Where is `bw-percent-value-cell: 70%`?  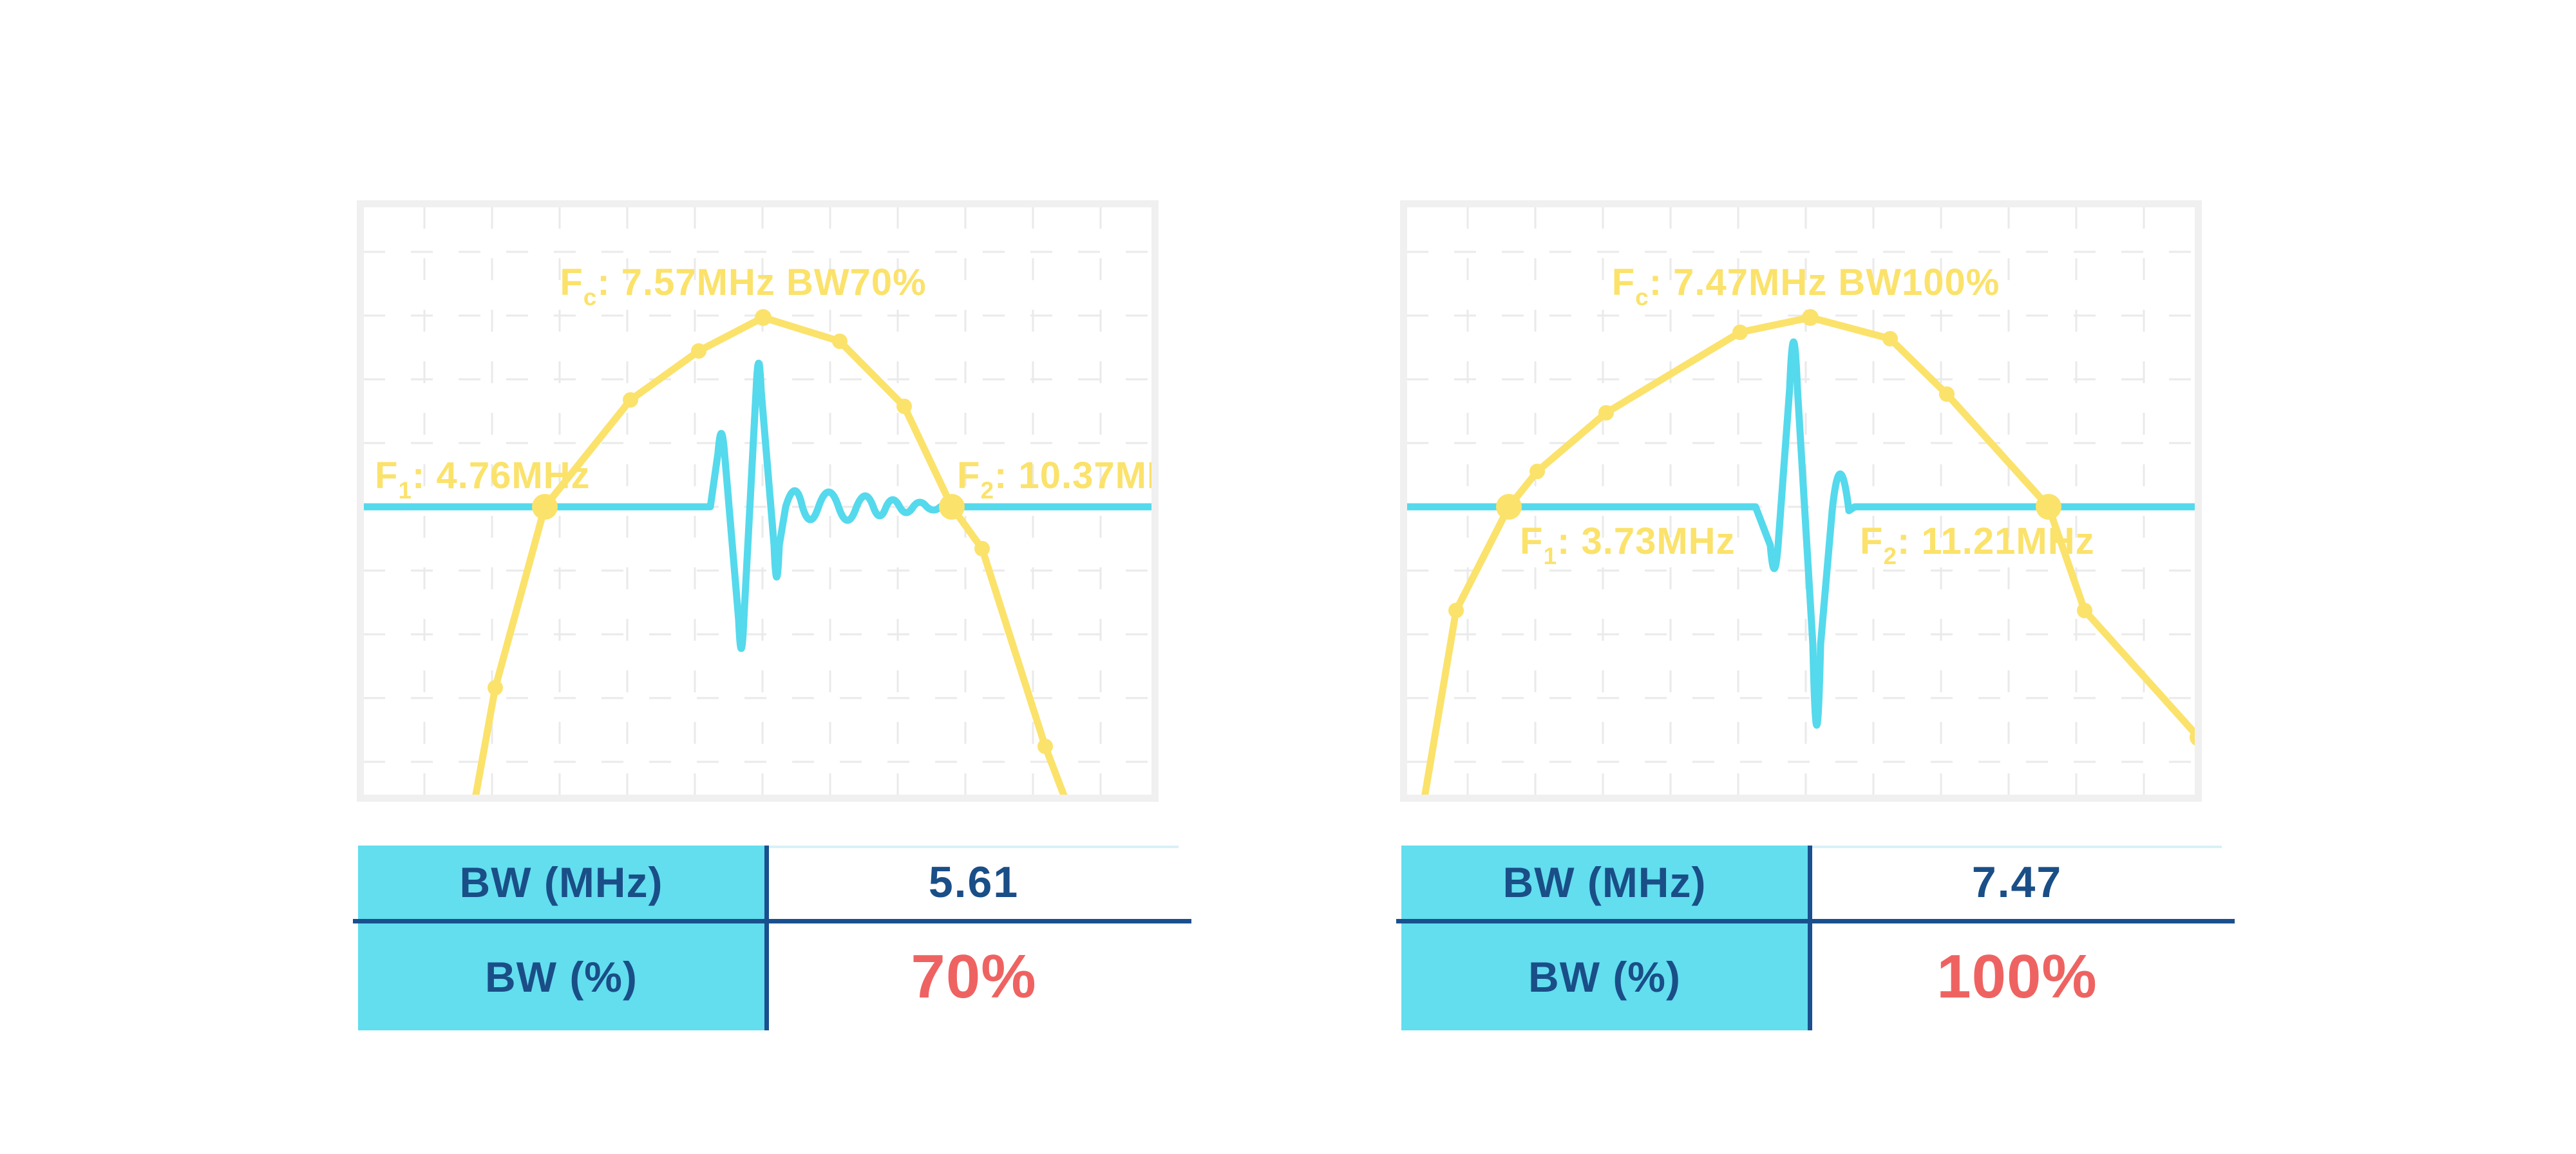 bw-percent-value-cell: 70% is located at coordinates (974, 977).